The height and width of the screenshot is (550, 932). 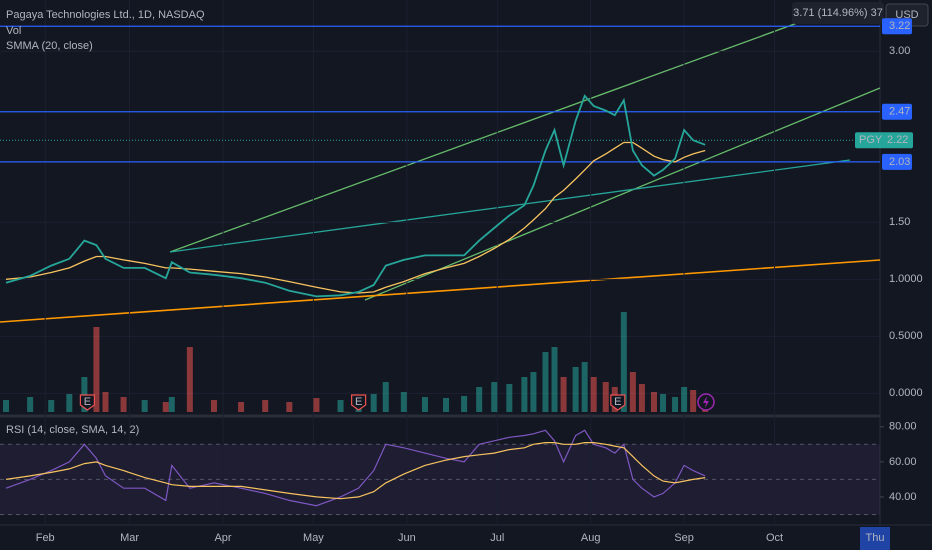 What do you see at coordinates (899, 162) in the screenshot?
I see `level-label: 2.03` at bounding box center [899, 162].